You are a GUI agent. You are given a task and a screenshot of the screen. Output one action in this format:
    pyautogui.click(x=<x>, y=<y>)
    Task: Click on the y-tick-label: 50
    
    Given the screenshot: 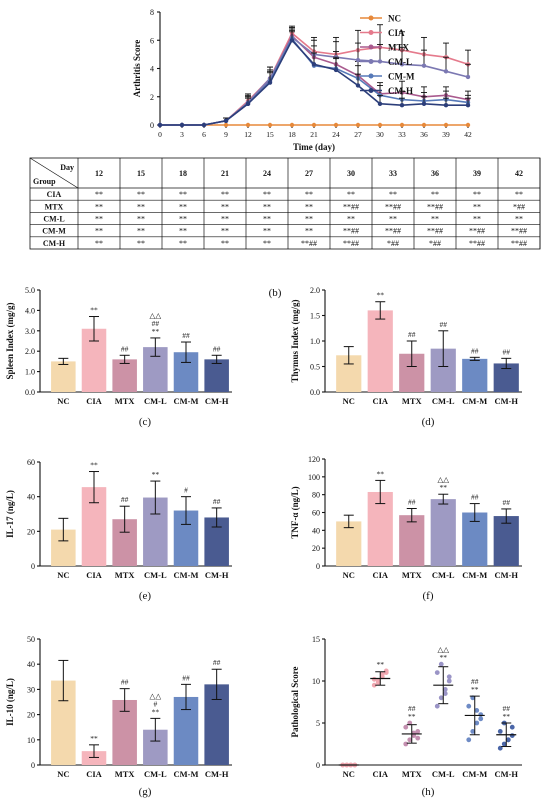 What is the action you would take?
    pyautogui.click(x=31, y=639)
    